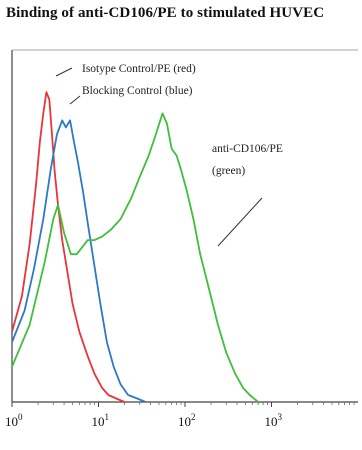 Image resolution: width=362 pixels, height=450 pixels. What do you see at coordinates (228, 171) in the screenshot?
I see `annotation-anti-cd106-color: (green)` at bounding box center [228, 171].